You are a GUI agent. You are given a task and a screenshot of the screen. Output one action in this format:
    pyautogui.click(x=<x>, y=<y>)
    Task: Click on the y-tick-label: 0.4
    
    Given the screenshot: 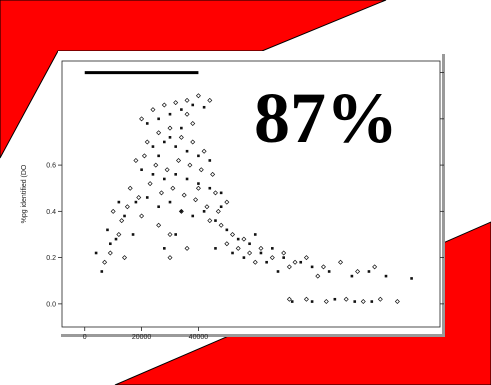 What is the action you would take?
    pyautogui.click(x=51, y=212)
    